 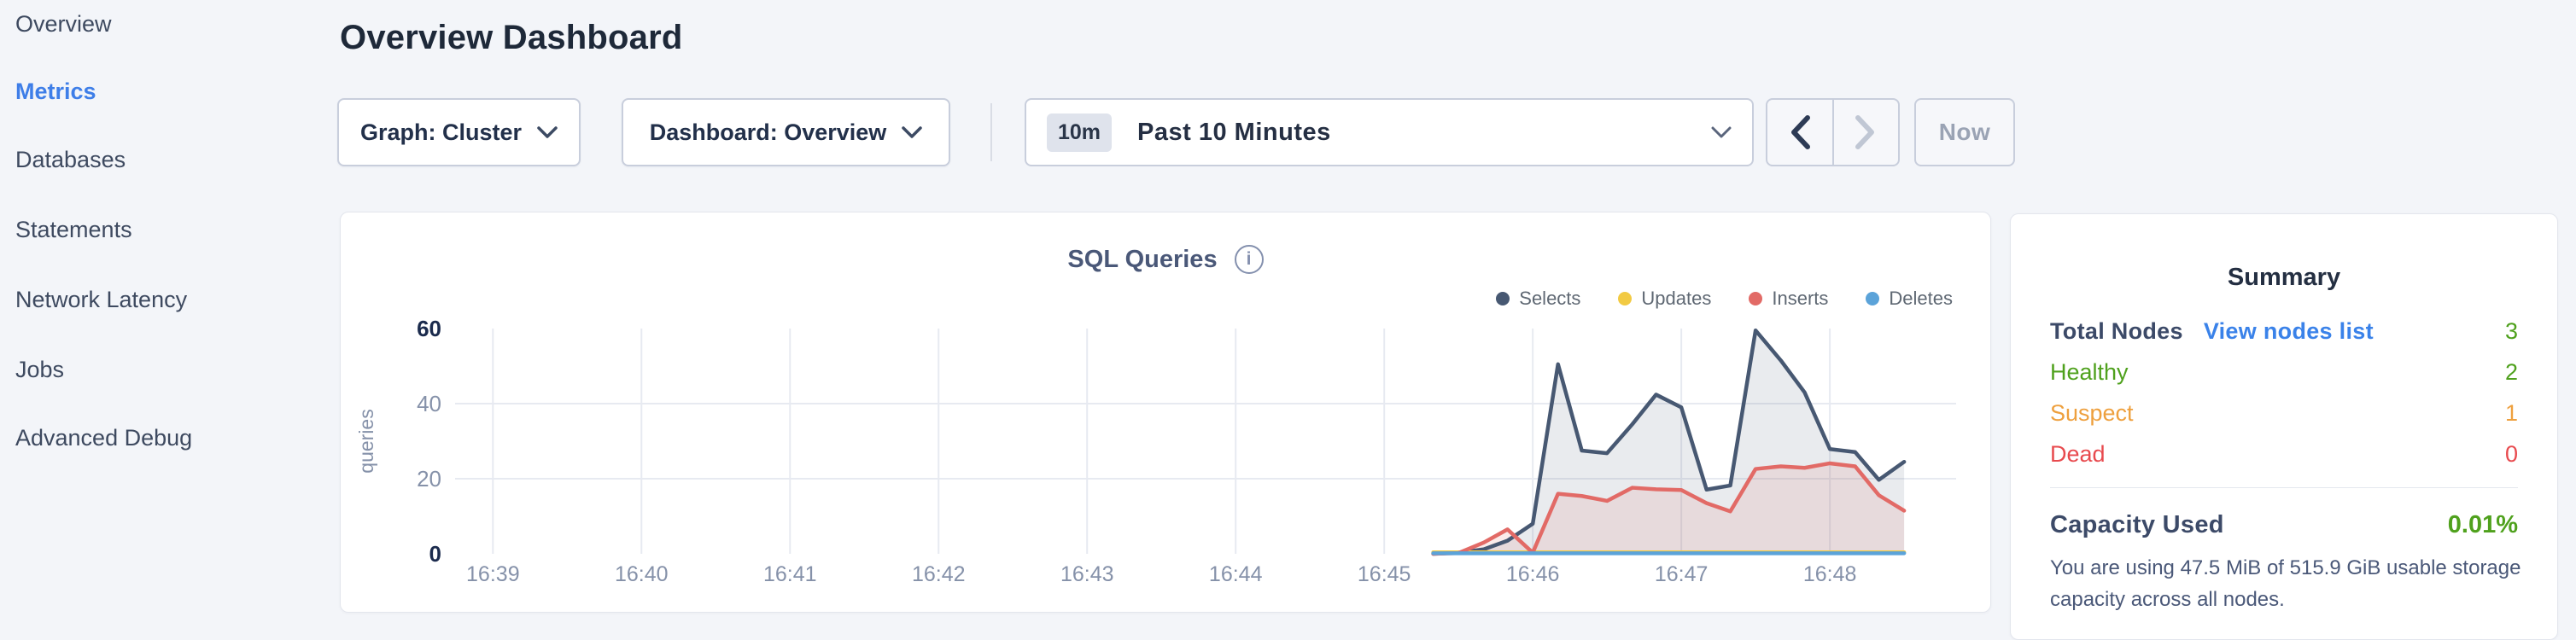 I want to click on summary-row-label: Healthy, so click(x=2089, y=372).